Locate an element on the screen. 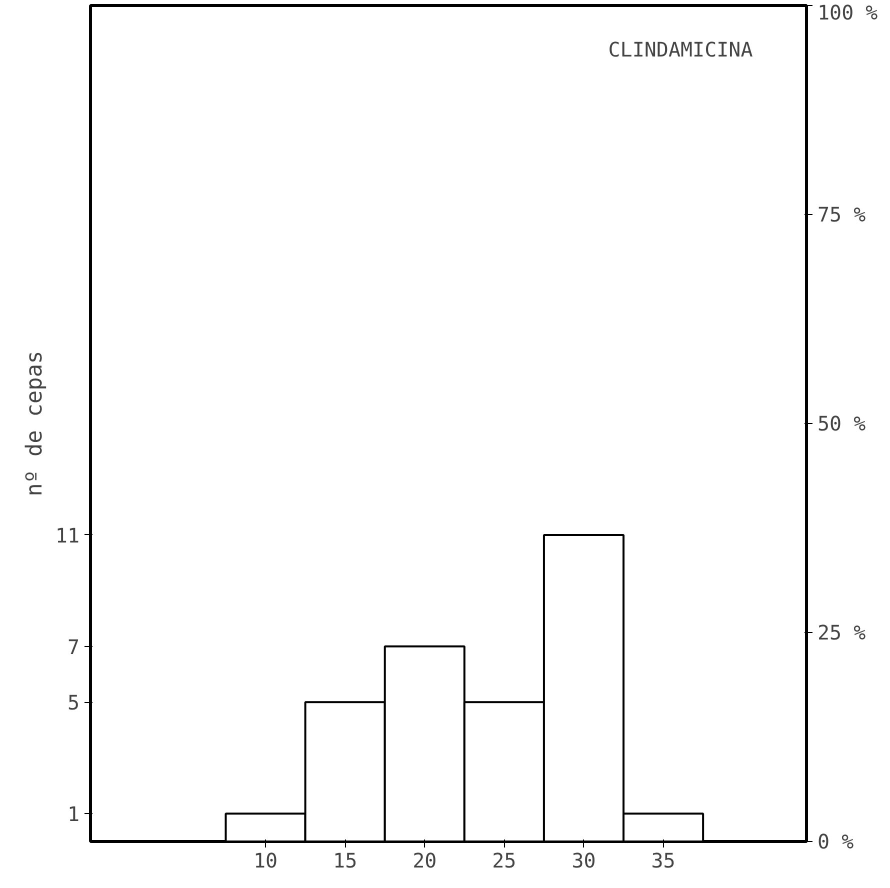 Image resolution: width=890 pixels, height=888 pixels. y-tick-label: 5 is located at coordinates (73, 702).